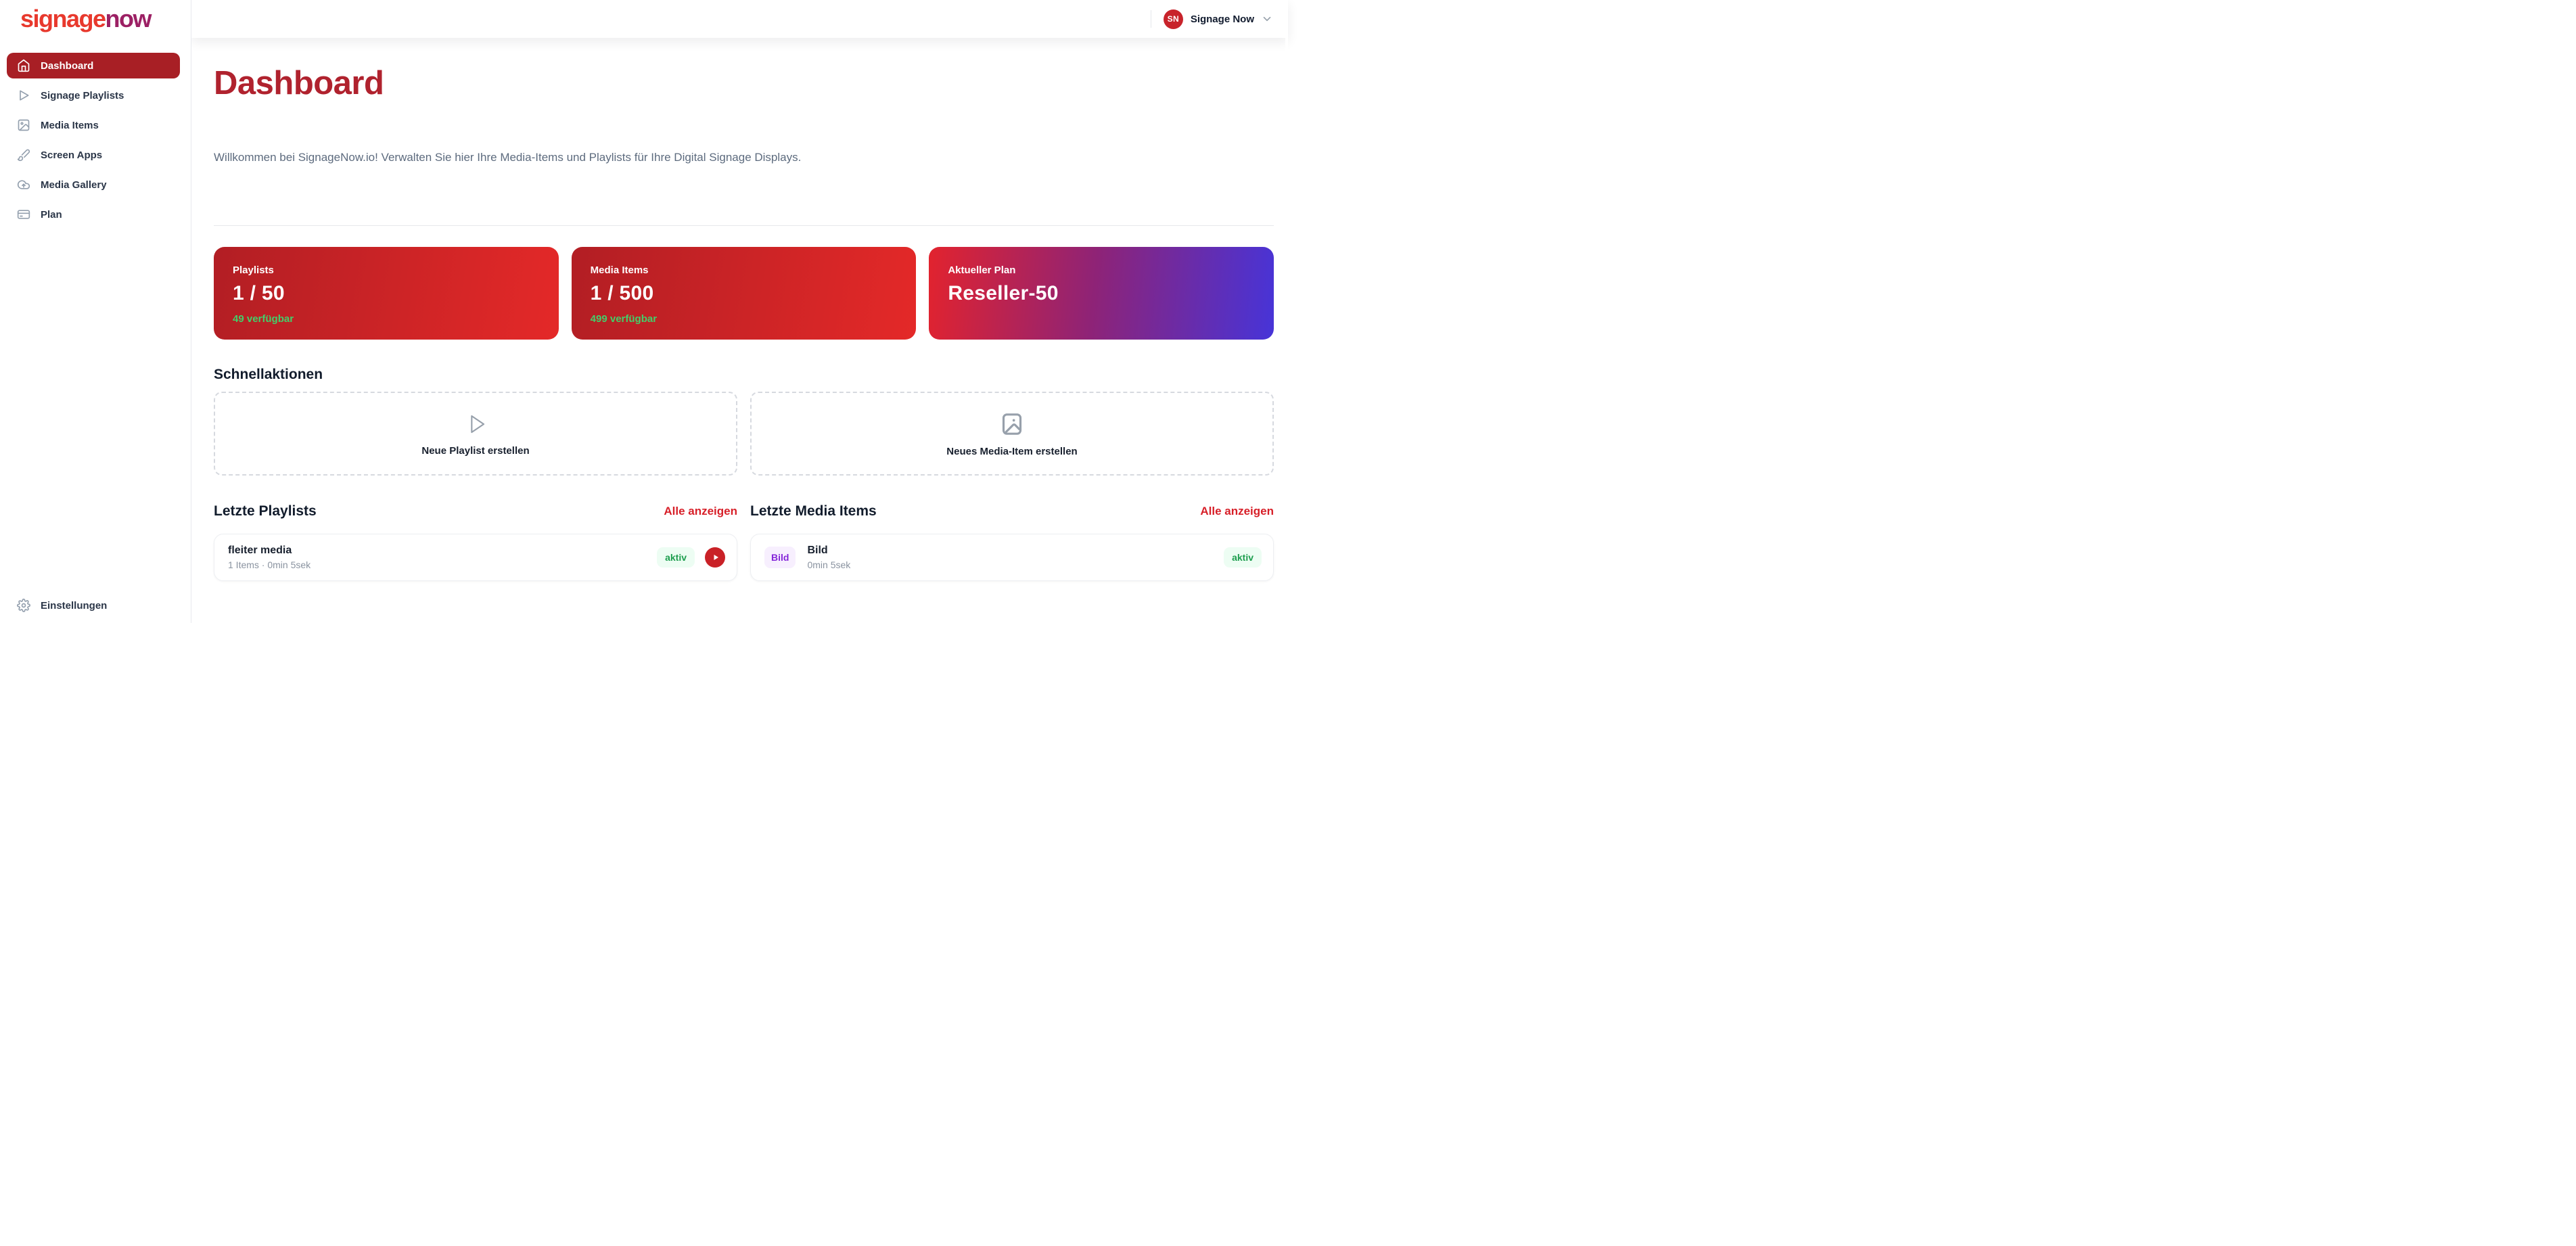 The image size is (2576, 1246). What do you see at coordinates (476, 511) in the screenshot?
I see `recent-playlists-header: Letzte Playlists Alle anzeigen` at bounding box center [476, 511].